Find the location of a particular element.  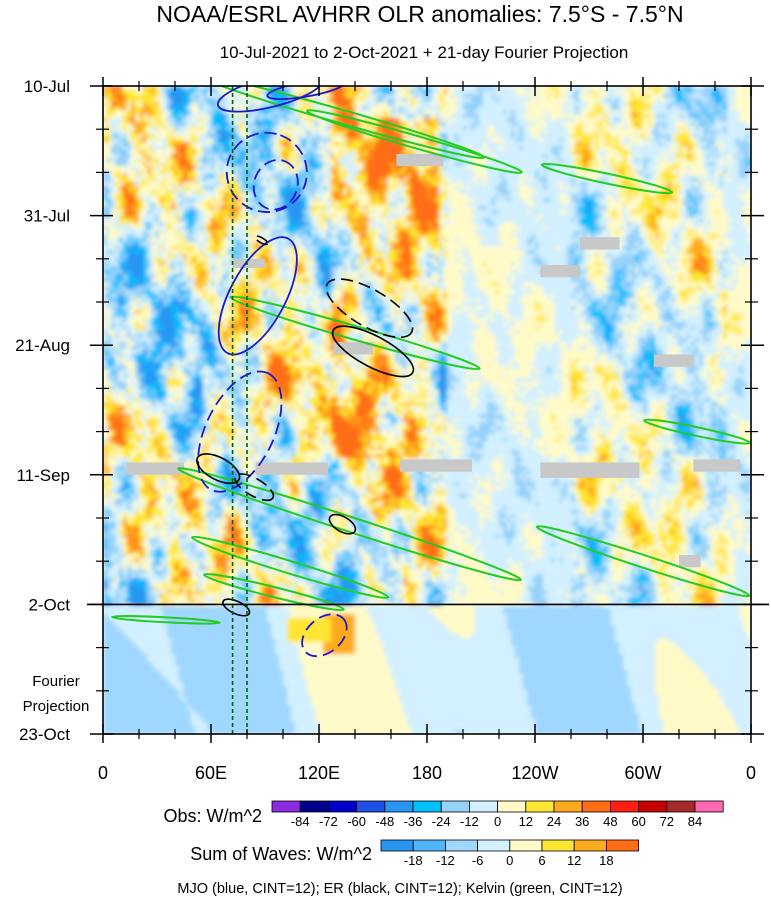

obs-legend-label: Obs: W/m^2 is located at coordinates (213, 816).